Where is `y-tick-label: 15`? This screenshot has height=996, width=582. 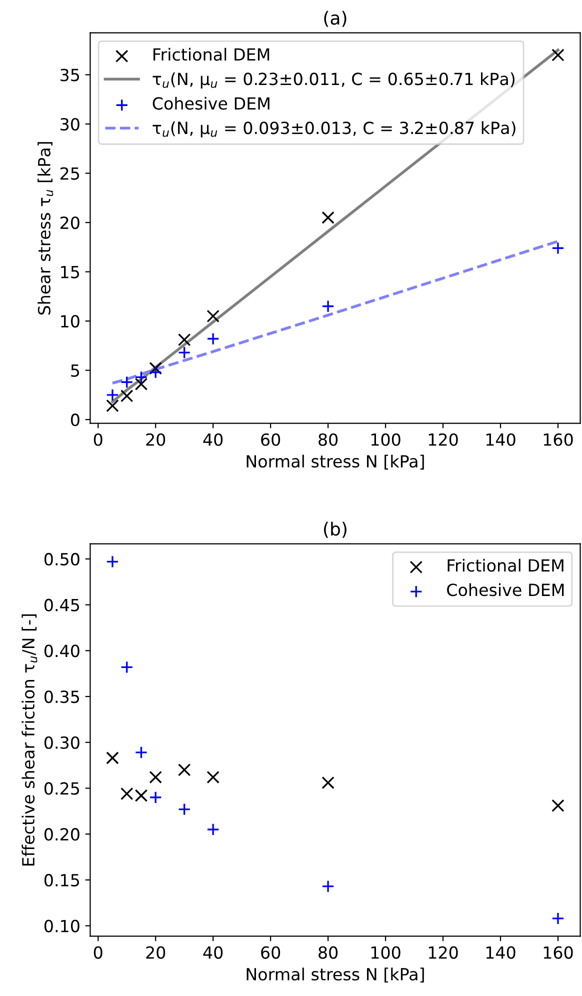 y-tick-label: 15 is located at coordinates (70, 272).